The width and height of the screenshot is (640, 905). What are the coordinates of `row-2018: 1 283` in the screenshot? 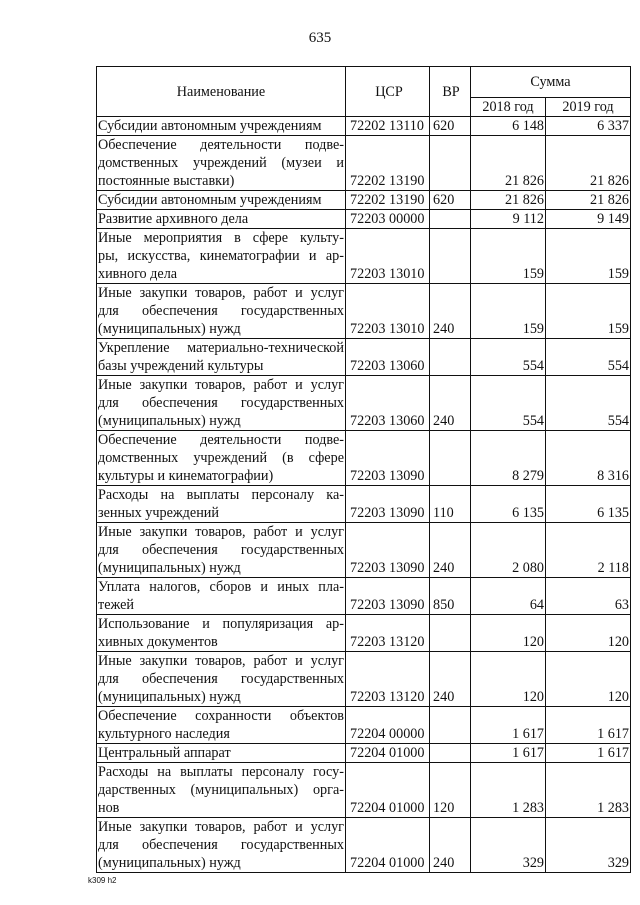 It's located at (508, 790).